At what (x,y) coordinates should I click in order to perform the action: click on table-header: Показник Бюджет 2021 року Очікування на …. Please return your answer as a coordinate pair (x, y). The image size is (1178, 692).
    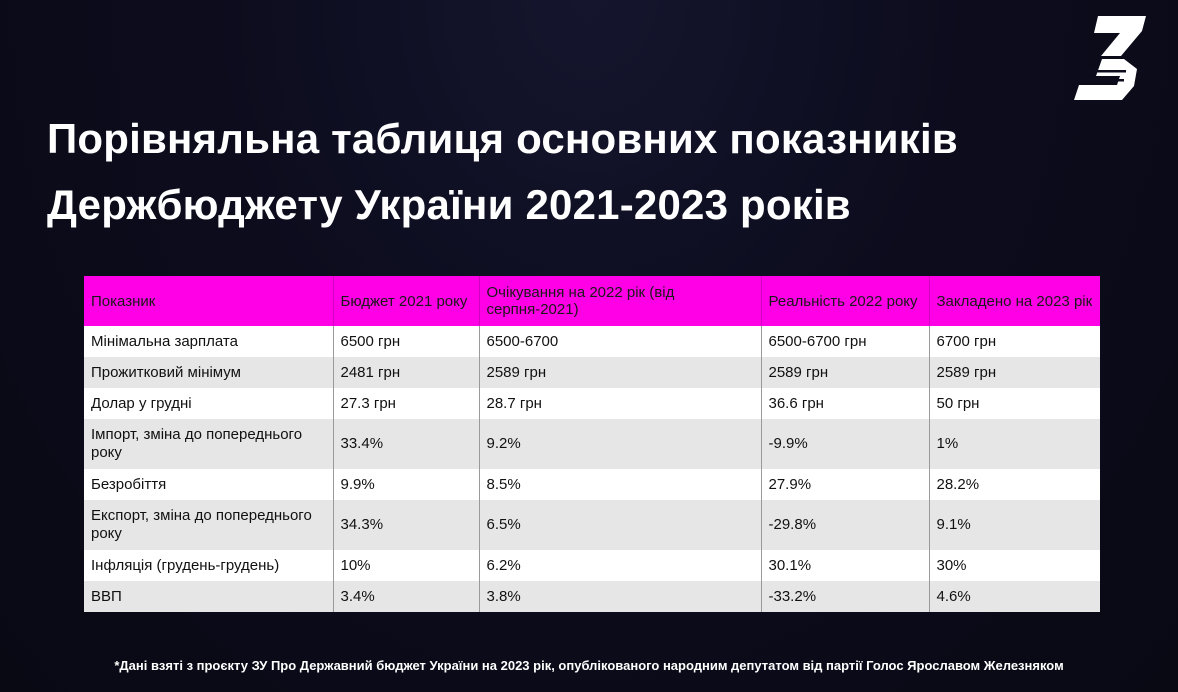
    Looking at the image, I should click on (592, 301).